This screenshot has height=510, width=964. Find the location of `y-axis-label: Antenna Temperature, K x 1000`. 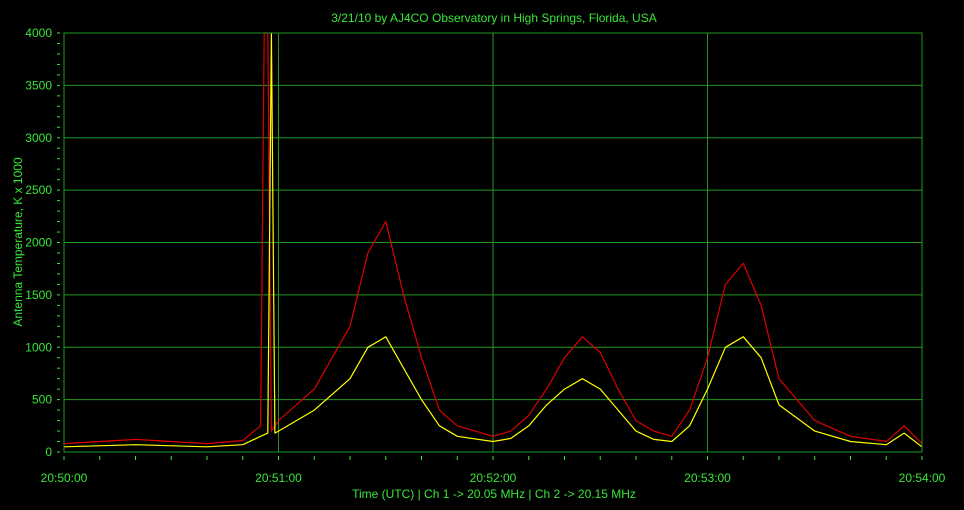

y-axis-label: Antenna Temperature, K x 1000 is located at coordinates (18, 242).